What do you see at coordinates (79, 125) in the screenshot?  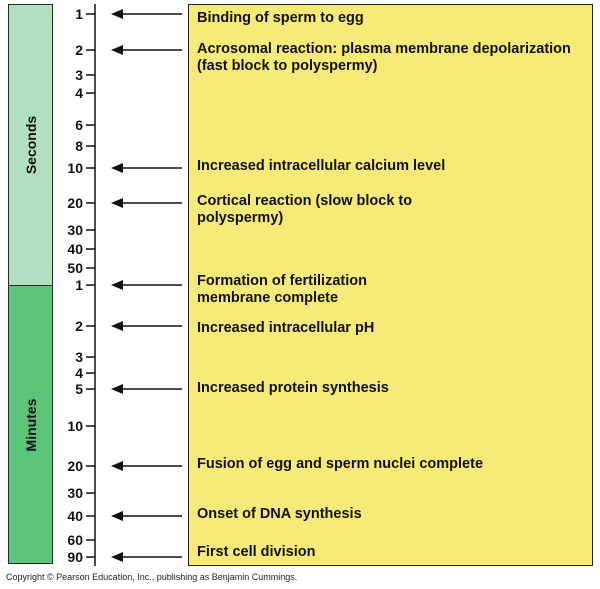 I see `tick-label: 6` at bounding box center [79, 125].